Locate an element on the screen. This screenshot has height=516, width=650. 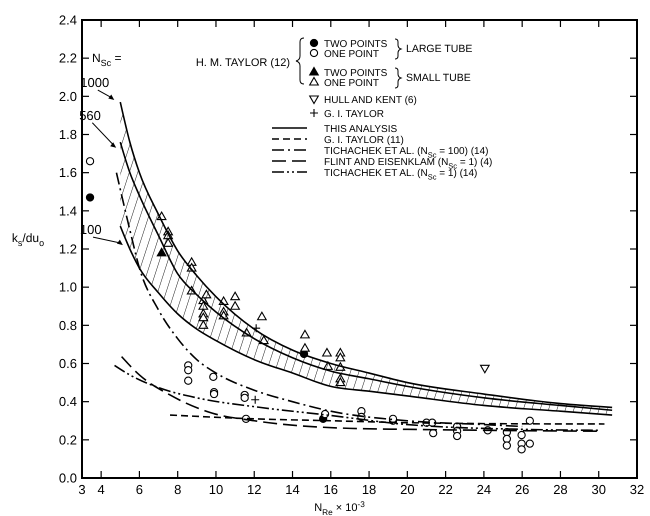
x-tick-label: 28 is located at coordinates (560, 489).